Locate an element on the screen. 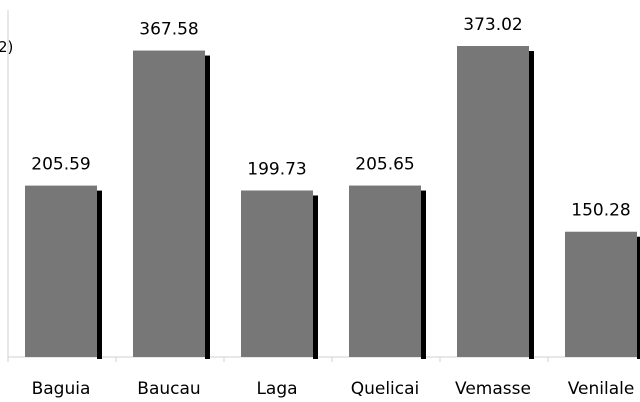  data-label-venilale: 150.28 is located at coordinates (600, 211).